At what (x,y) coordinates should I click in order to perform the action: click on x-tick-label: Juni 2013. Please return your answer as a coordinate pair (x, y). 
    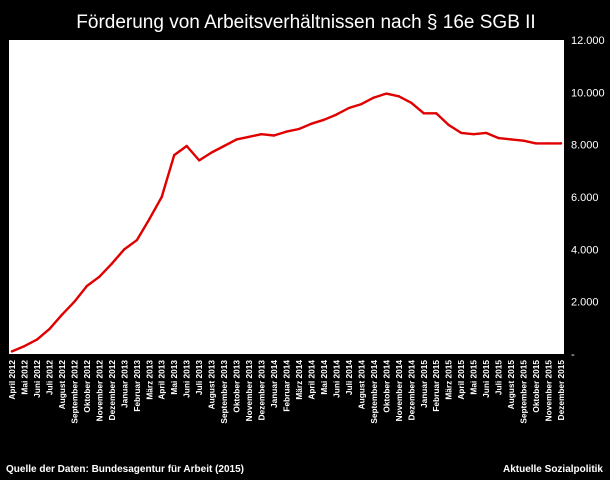
    Looking at the image, I should click on (187, 379).